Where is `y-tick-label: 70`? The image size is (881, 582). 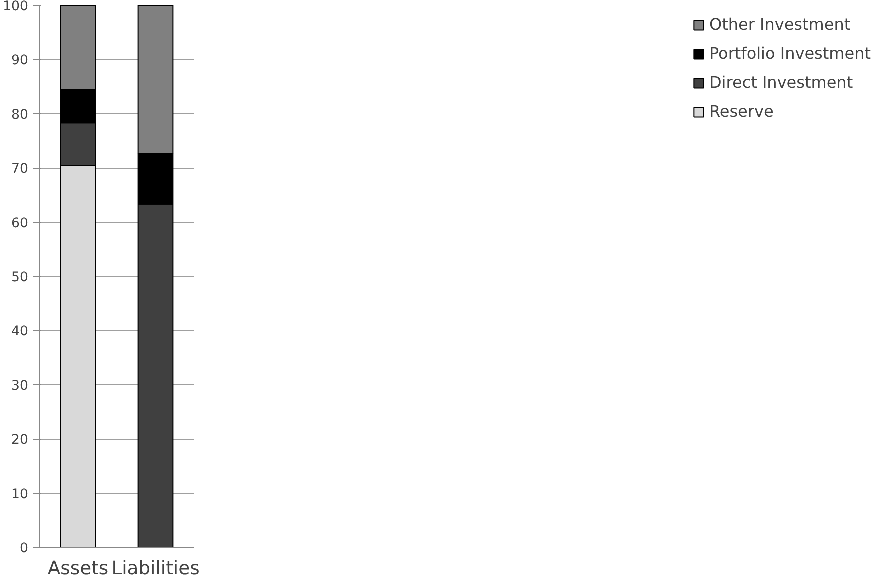 y-tick-label: 70 is located at coordinates (20, 170).